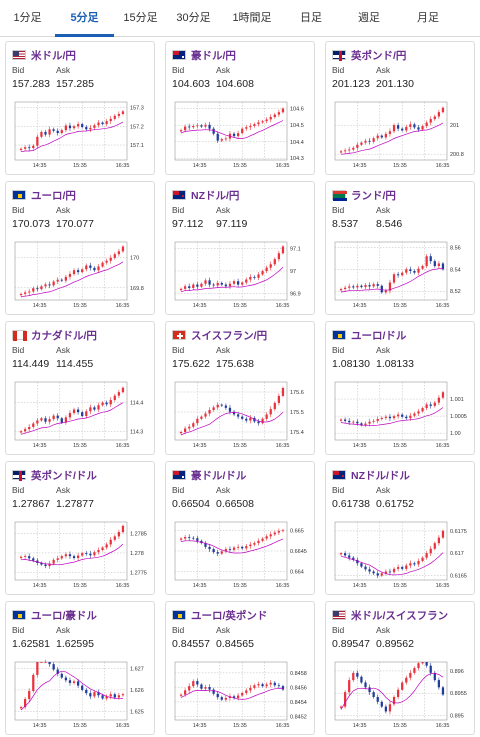 The width and height of the screenshot is (480, 737). I want to click on candlestick-chart: 114.4 114.3 14:35 15:35 16:35, so click(80, 413).